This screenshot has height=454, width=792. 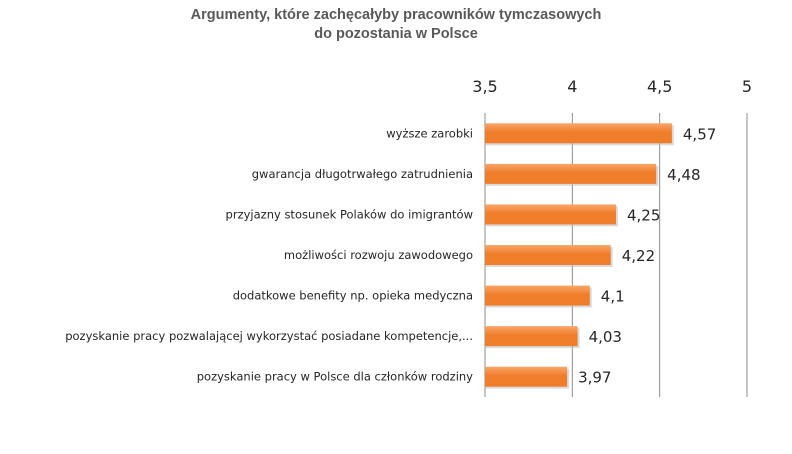 What do you see at coordinates (613, 297) in the screenshot?
I see `value-label: 4,1` at bounding box center [613, 297].